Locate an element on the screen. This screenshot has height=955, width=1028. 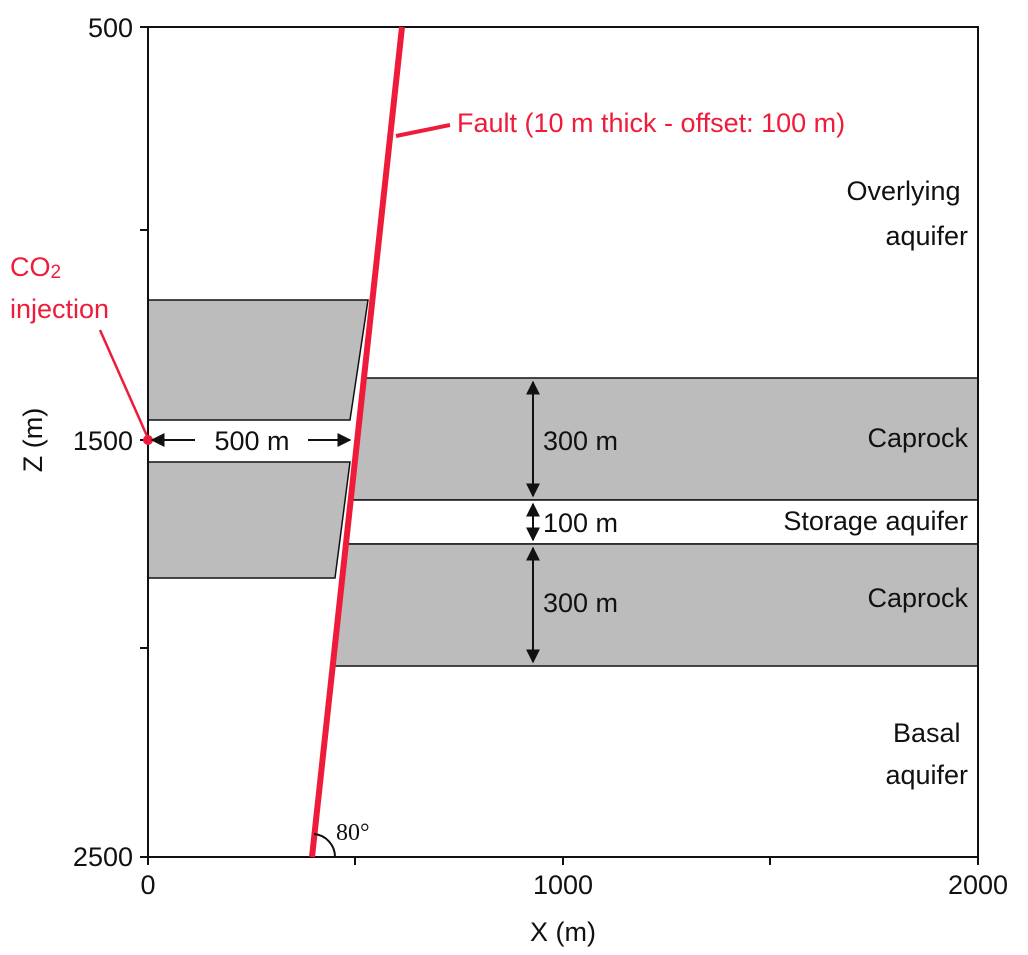
x-axis-title: X (m) is located at coordinates (563, 932).